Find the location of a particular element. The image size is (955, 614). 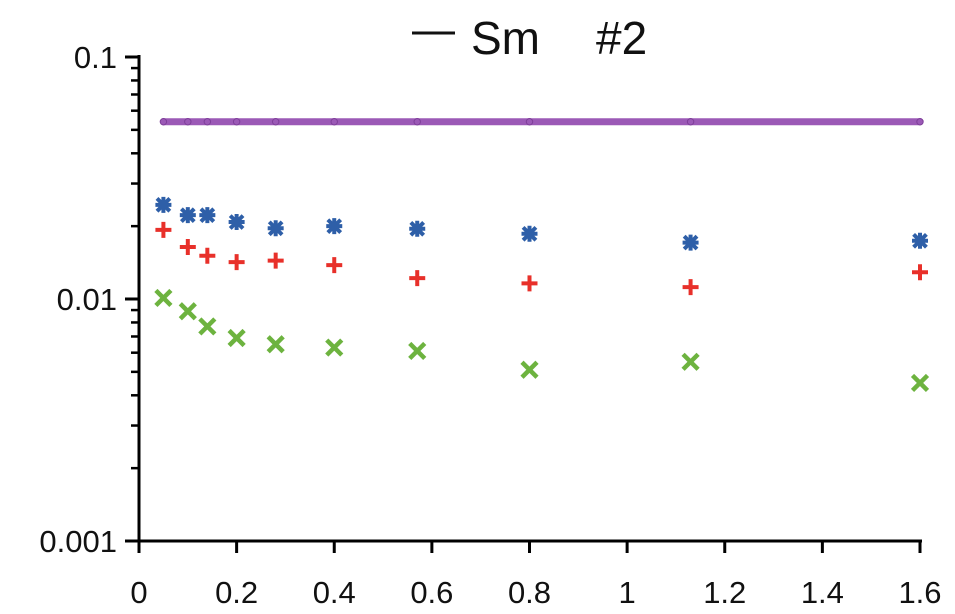

y-tick-label: 0.001 is located at coordinates (78, 541).